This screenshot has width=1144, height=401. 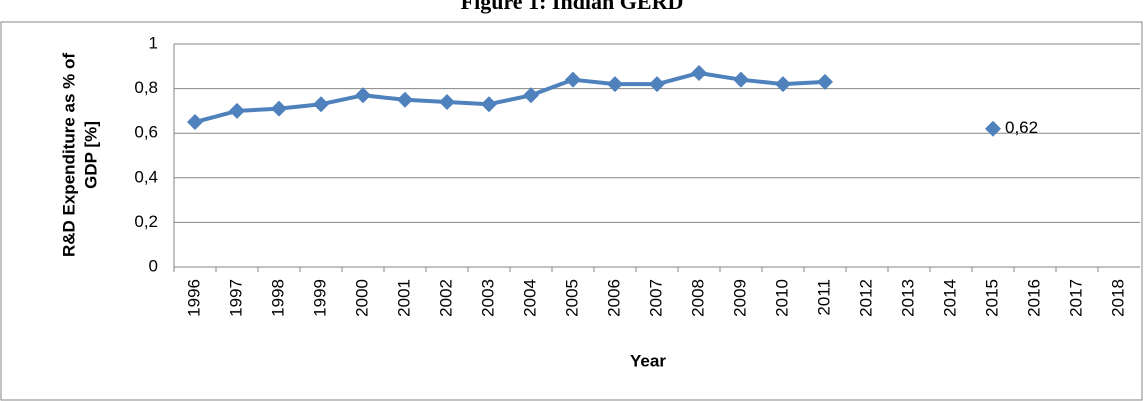 I want to click on x-axis-label: Year, so click(x=648, y=360).